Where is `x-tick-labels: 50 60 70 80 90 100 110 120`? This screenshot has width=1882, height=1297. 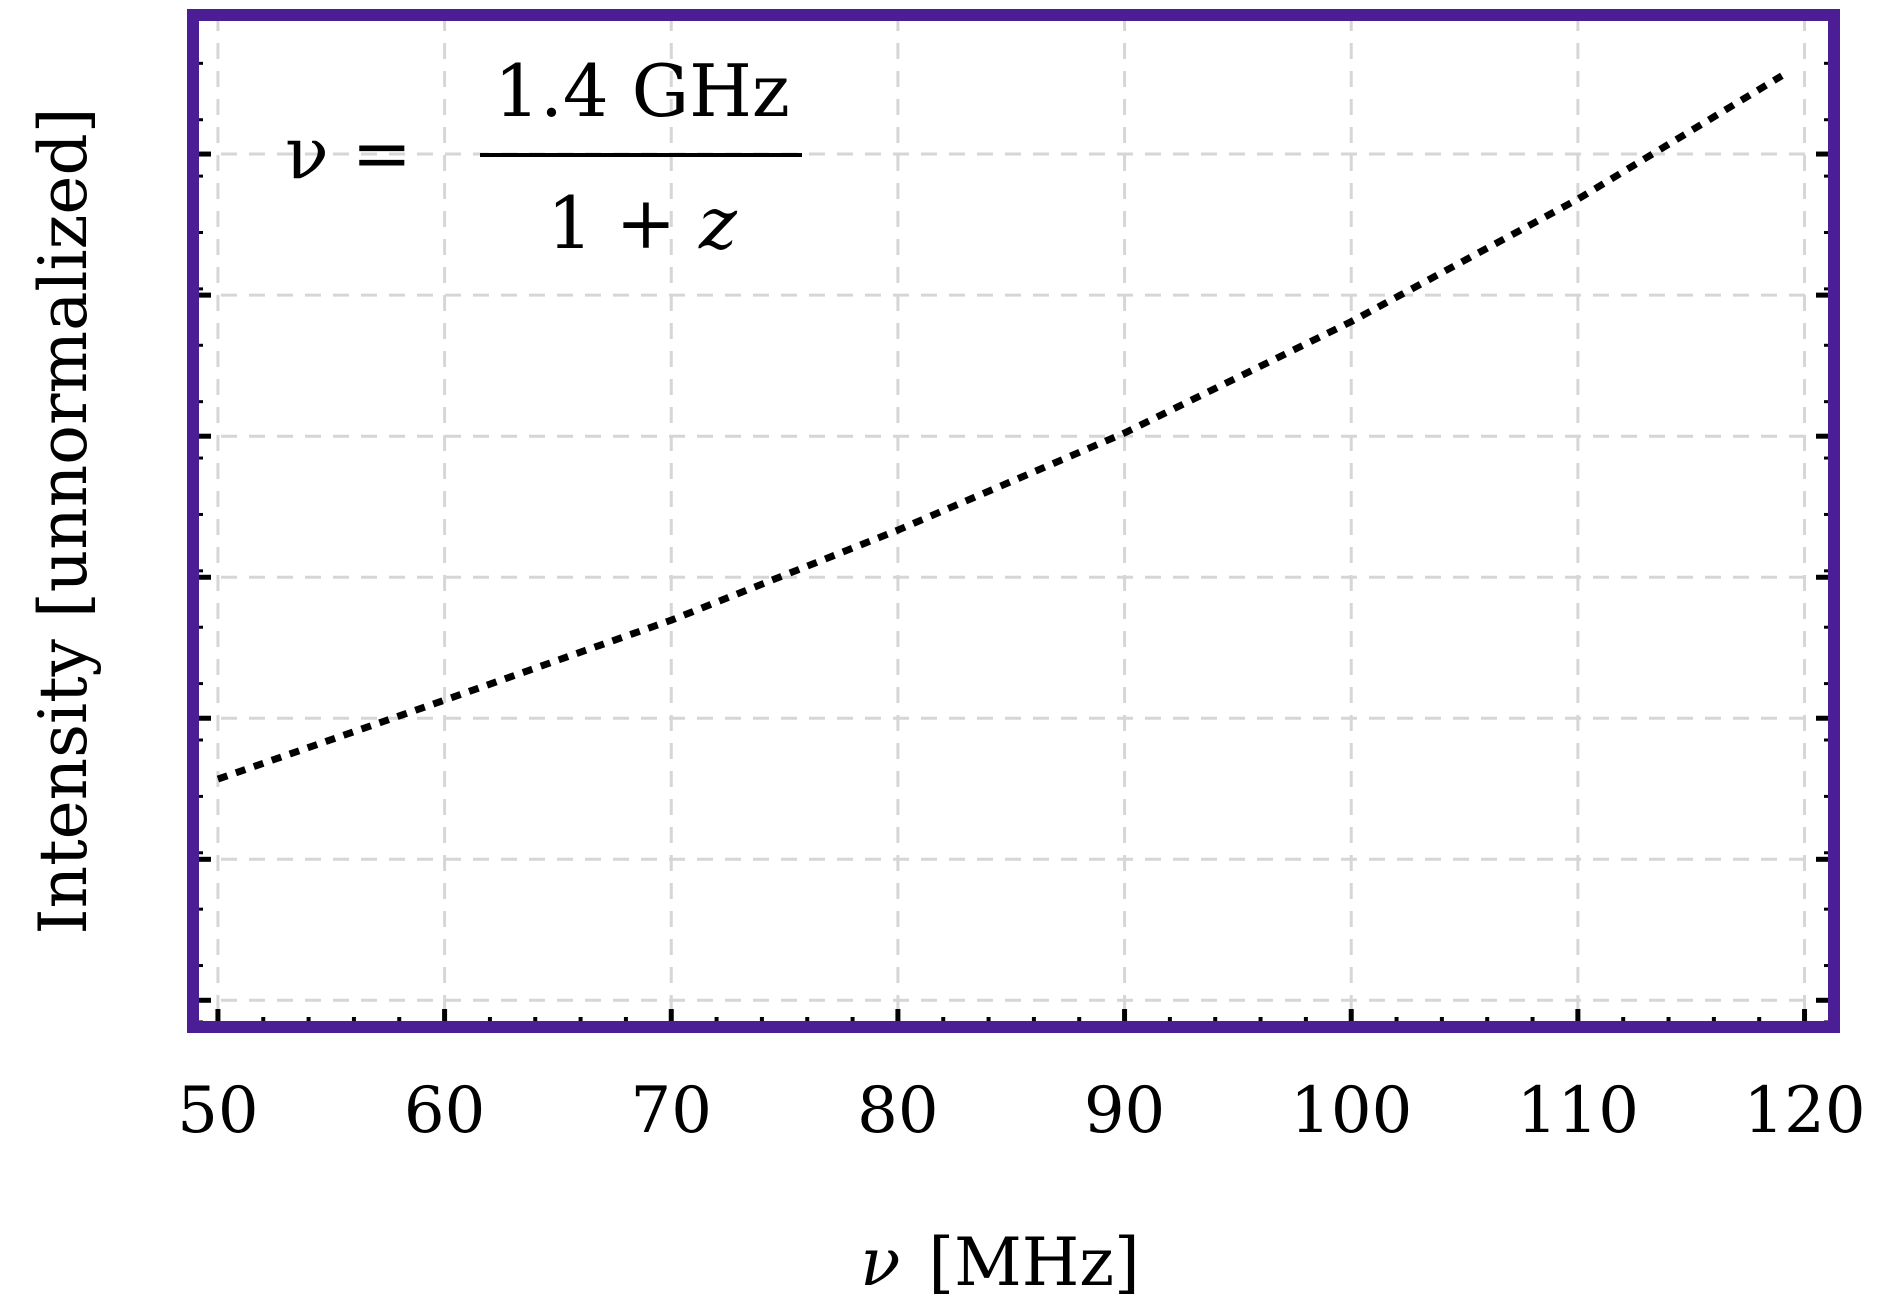 x-tick-labels: 50 60 70 80 90 100 110 120 is located at coordinates (1021, 1111).